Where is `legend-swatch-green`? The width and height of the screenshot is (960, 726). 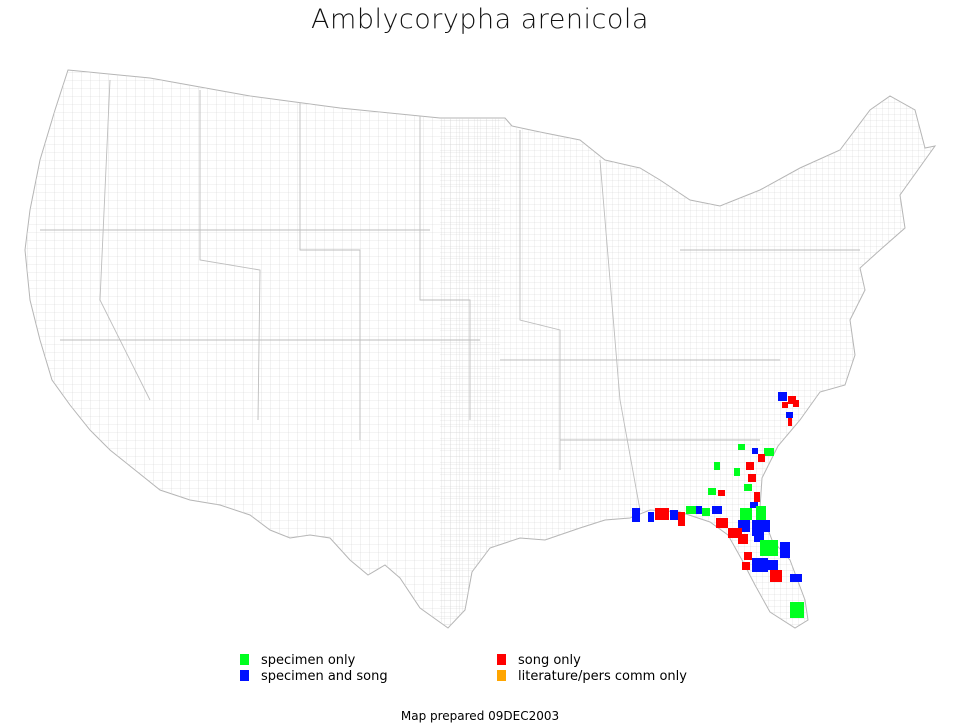 legend-swatch-green is located at coordinates (244, 659).